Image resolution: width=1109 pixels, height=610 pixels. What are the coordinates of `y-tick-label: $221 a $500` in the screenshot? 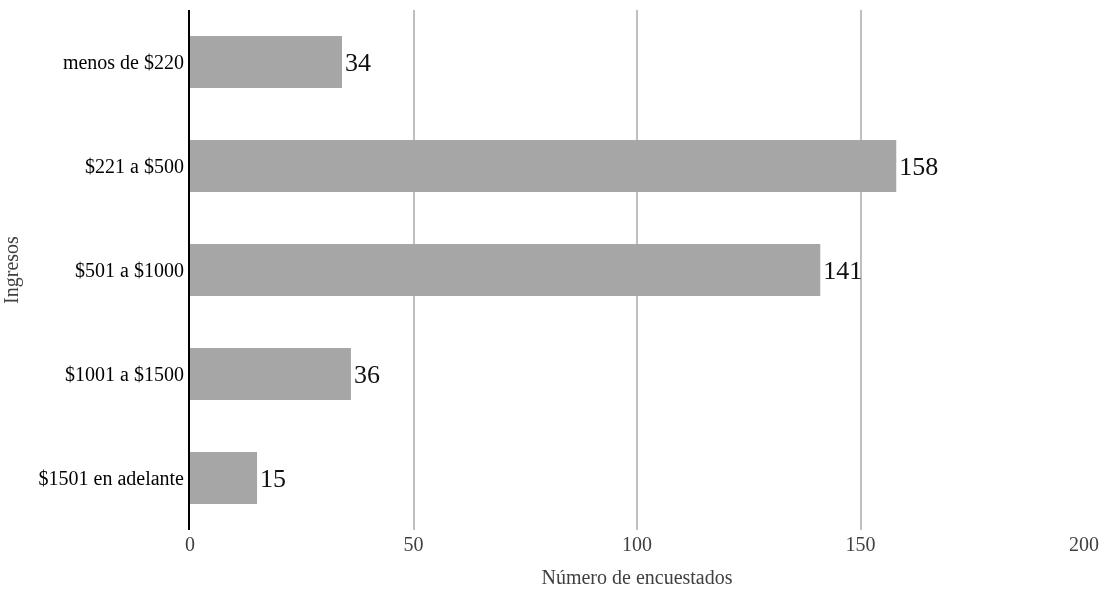 It's located at (134, 166).